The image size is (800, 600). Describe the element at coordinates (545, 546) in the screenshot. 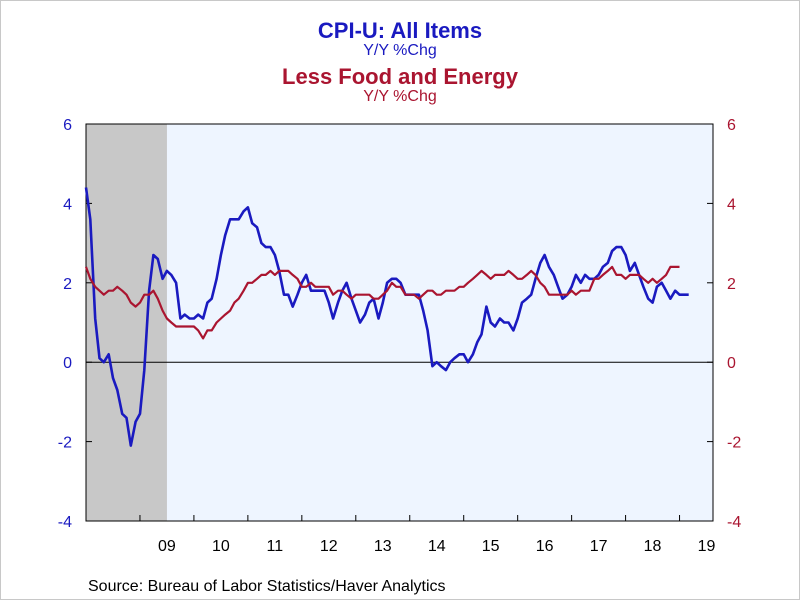

I see `x-tick-label: 16` at that location.